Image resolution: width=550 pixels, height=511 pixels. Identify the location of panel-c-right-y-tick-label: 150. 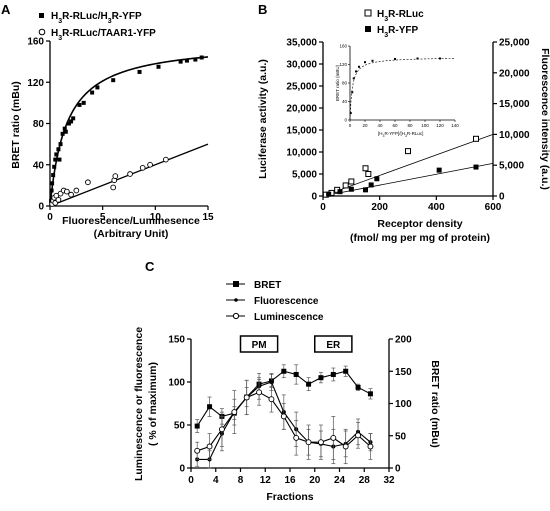
(403, 372).